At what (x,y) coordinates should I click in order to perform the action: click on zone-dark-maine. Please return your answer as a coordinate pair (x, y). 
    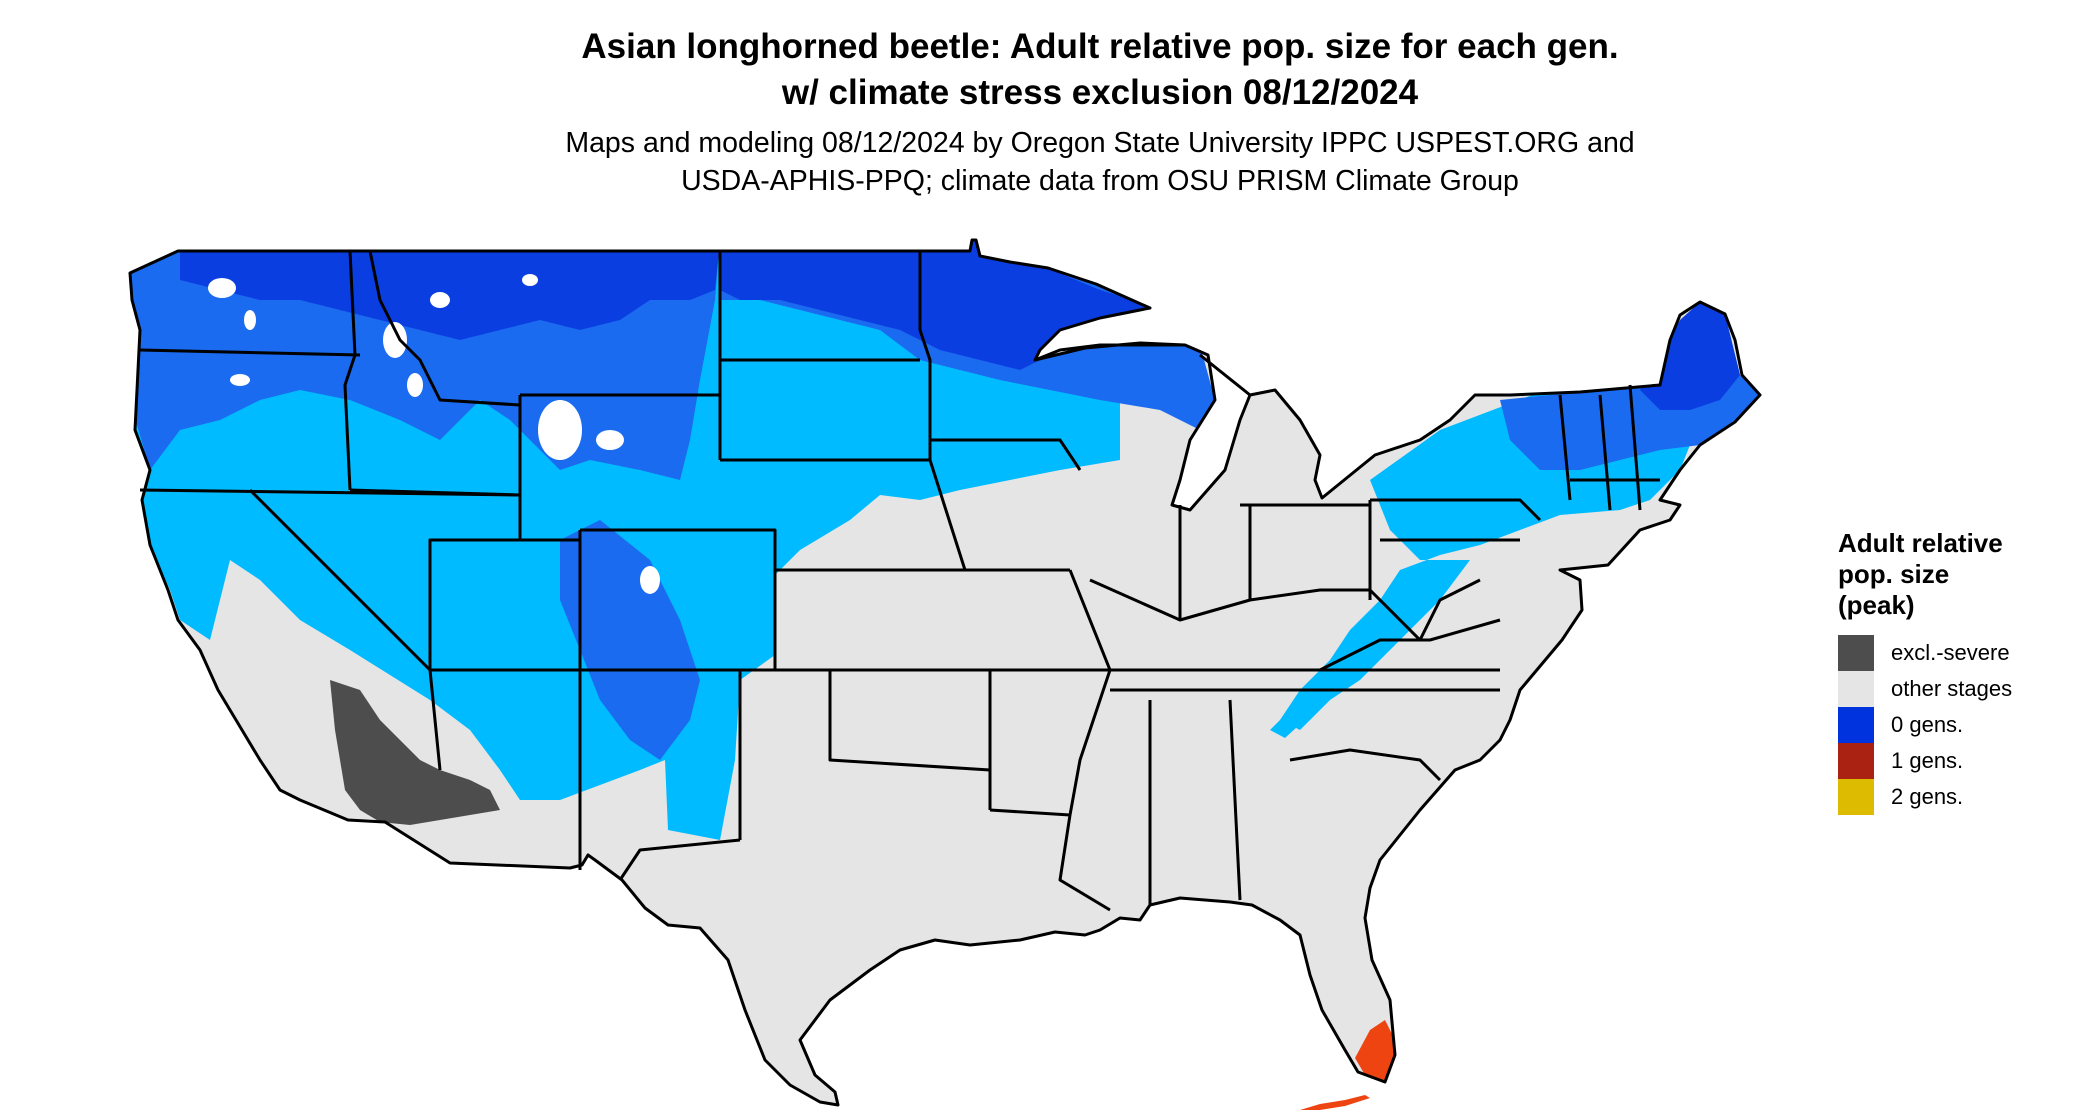
    Looking at the image, I should click on (1690, 356).